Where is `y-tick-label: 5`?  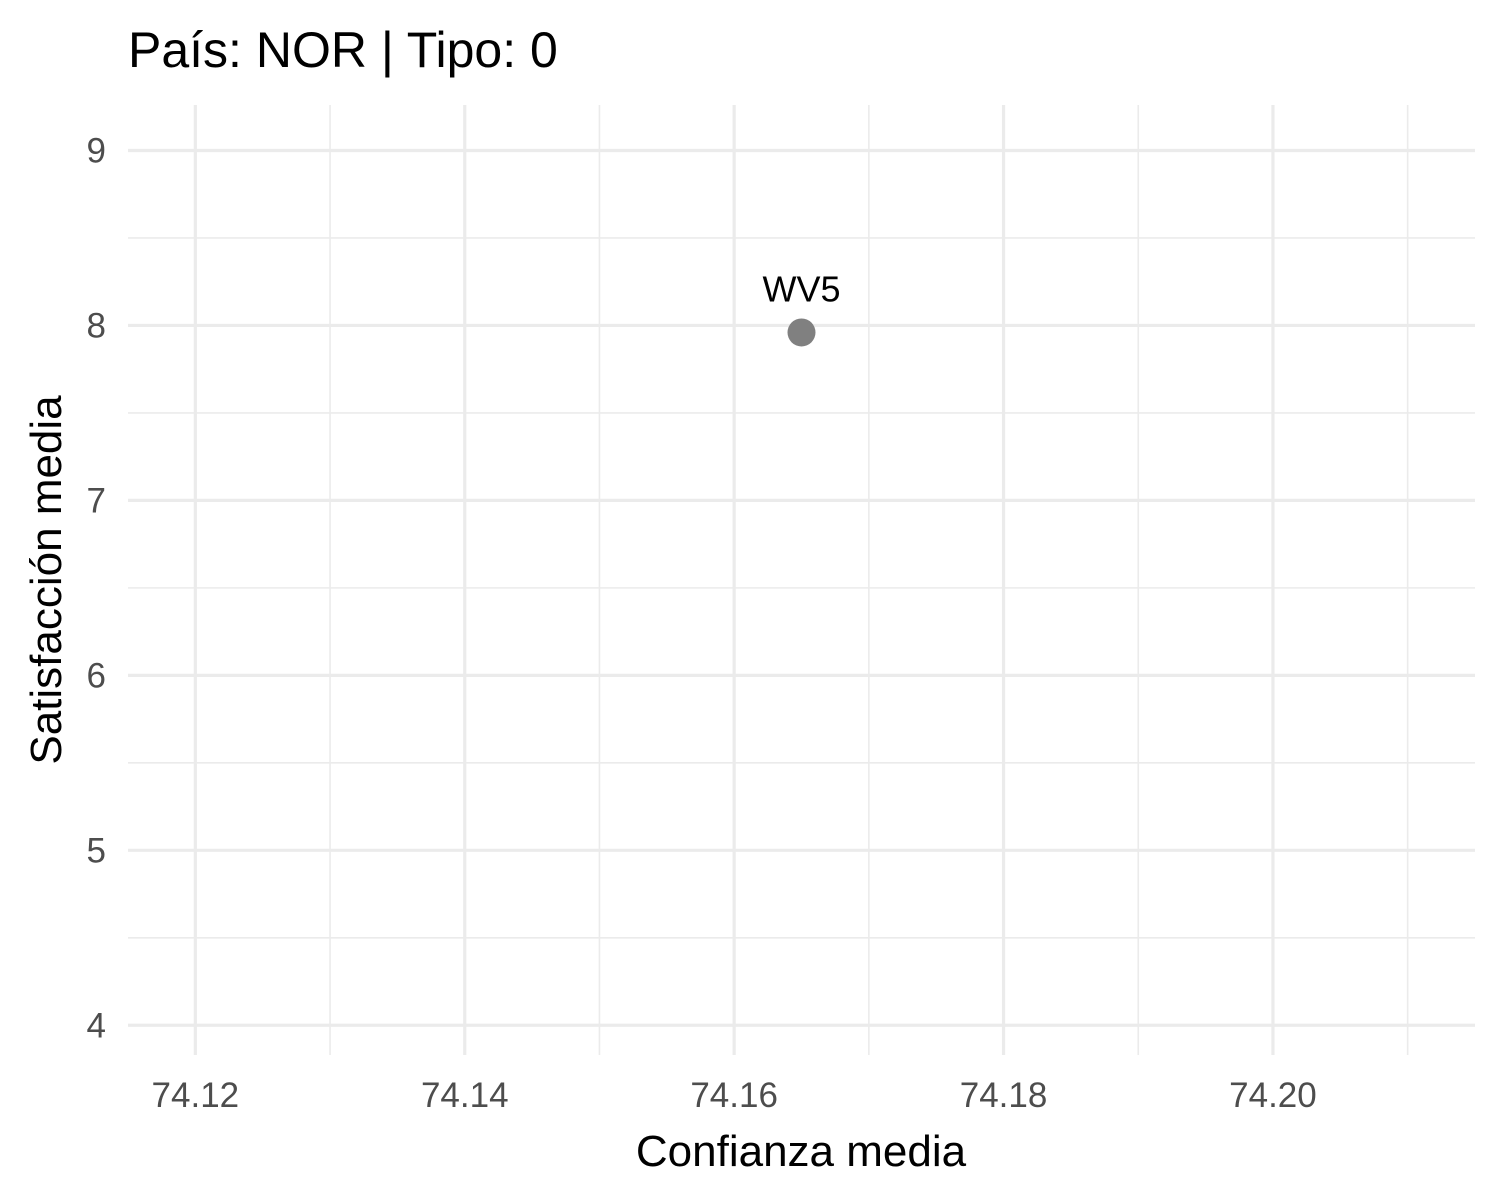 y-tick-label: 5 is located at coordinates (96, 850).